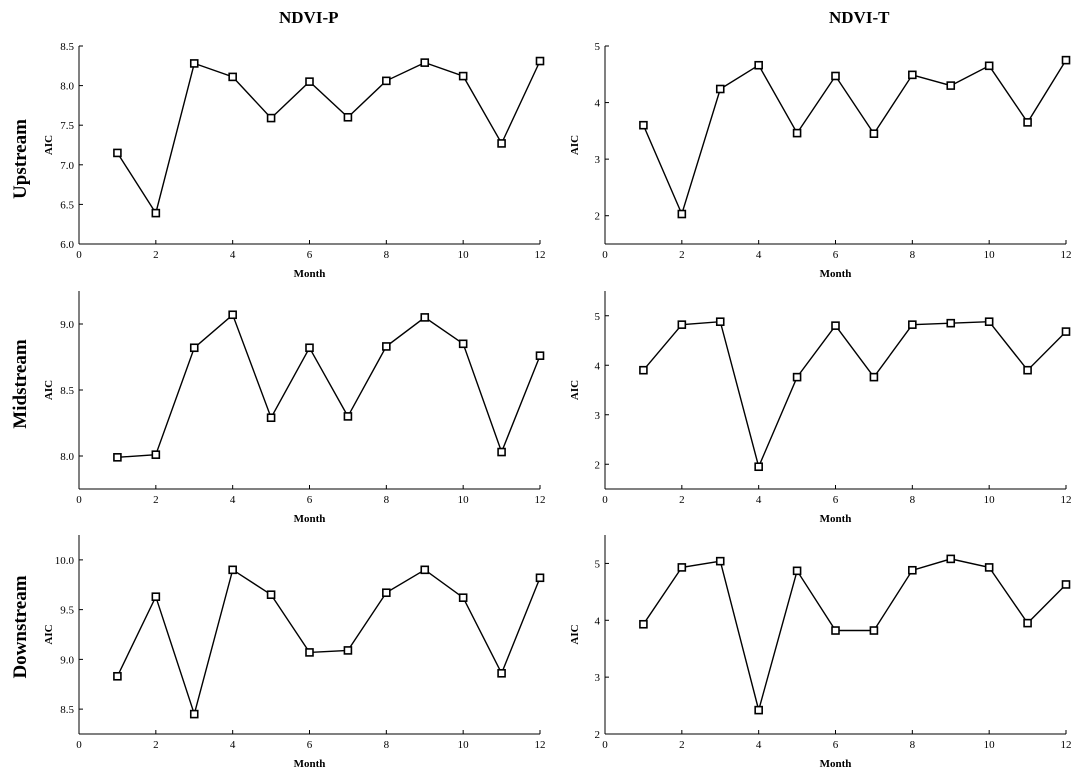 This screenshot has width=1072, height=774. I want to click on column-title-ndvi-p: NDVI-P, so click(309, 17).